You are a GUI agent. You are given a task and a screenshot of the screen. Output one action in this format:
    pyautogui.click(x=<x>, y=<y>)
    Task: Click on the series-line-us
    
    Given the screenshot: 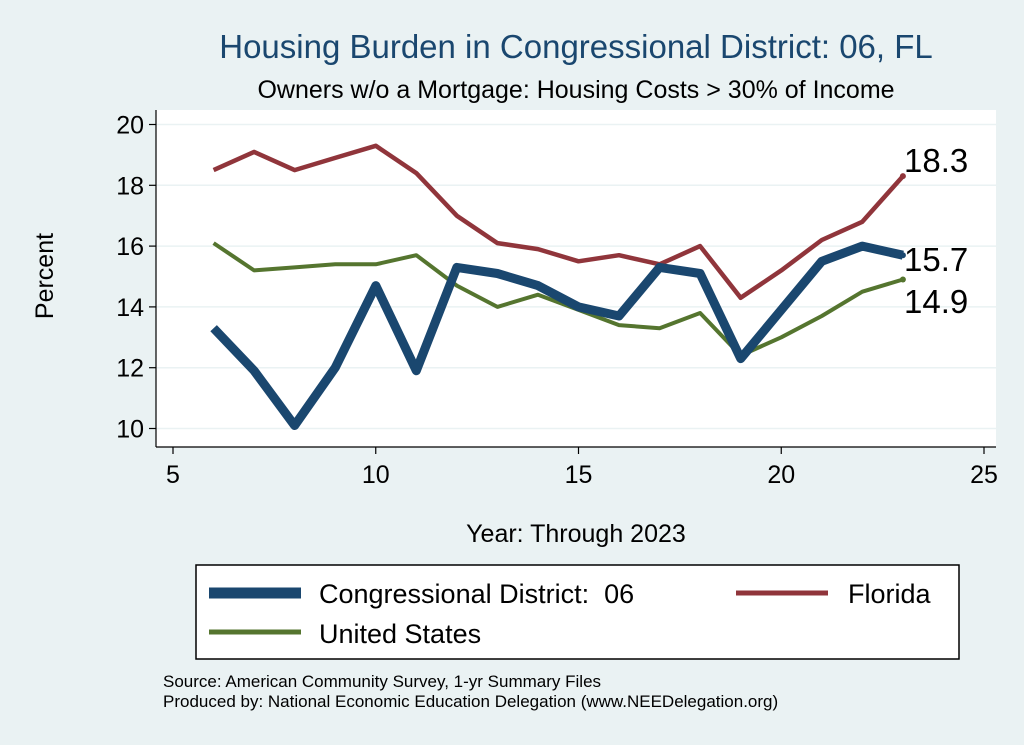 What is the action you would take?
    pyautogui.click(x=558, y=299)
    